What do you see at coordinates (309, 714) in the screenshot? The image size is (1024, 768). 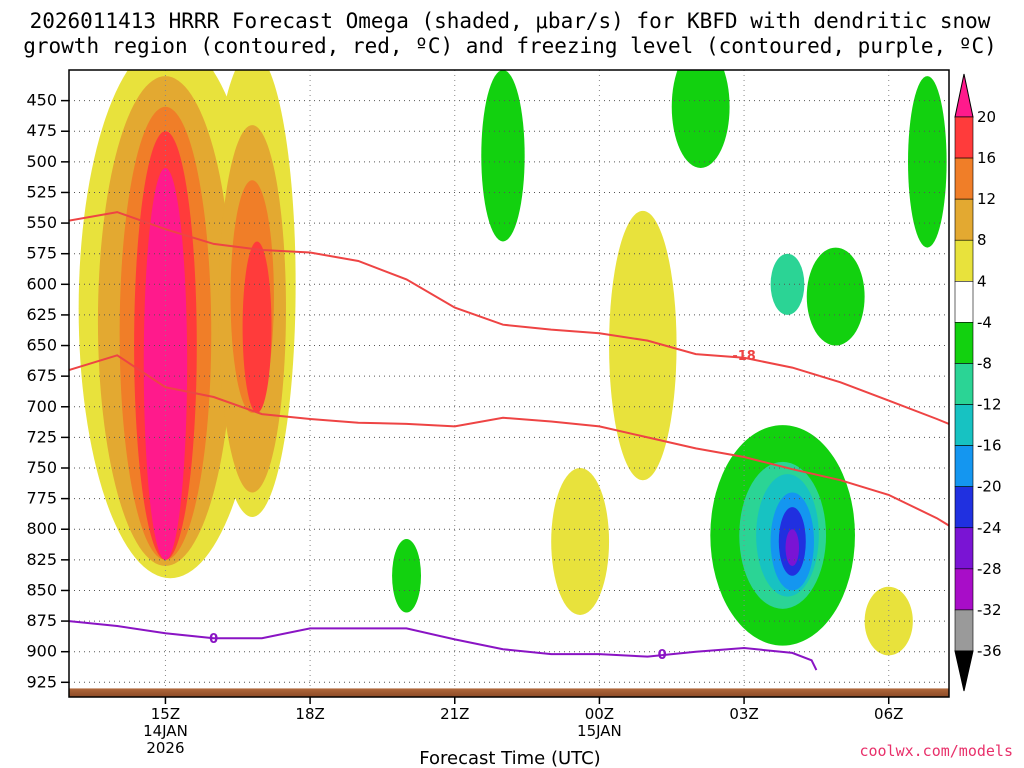 I see `x-tick-label-18Z: 18Z` at bounding box center [309, 714].